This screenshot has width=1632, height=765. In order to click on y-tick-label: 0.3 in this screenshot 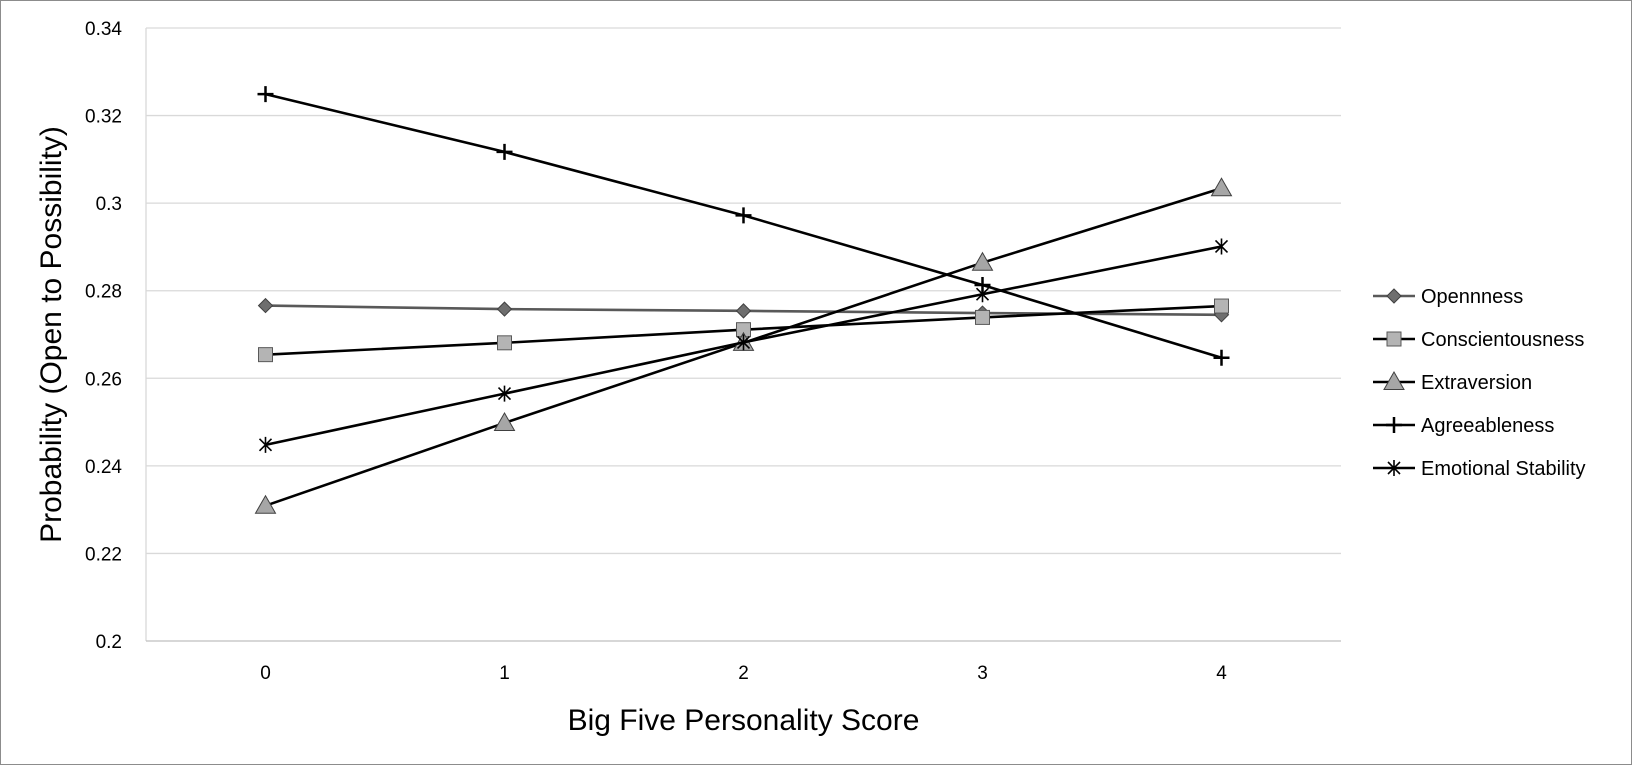, I will do `click(109, 204)`.